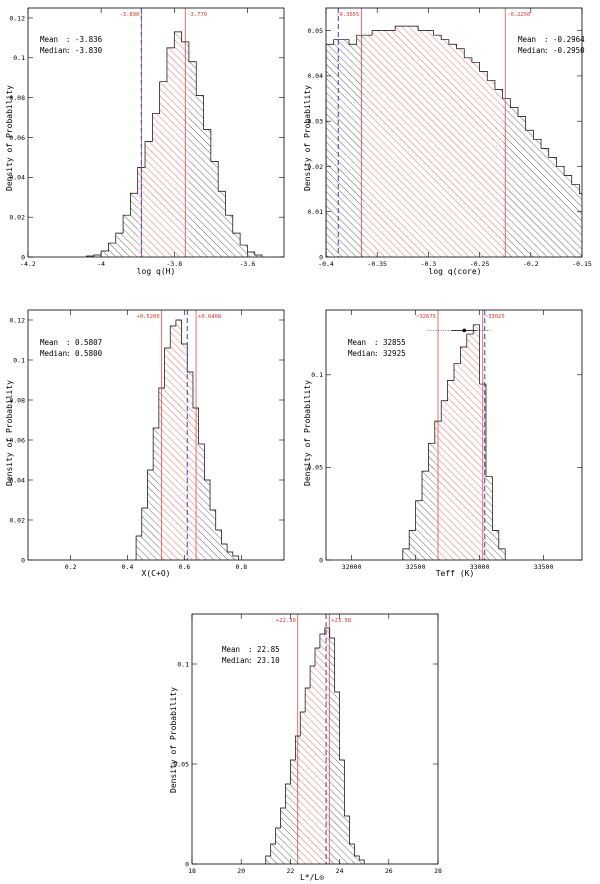  What do you see at coordinates (290, 871) in the screenshot?
I see `x-tick-label: 22` at bounding box center [290, 871].